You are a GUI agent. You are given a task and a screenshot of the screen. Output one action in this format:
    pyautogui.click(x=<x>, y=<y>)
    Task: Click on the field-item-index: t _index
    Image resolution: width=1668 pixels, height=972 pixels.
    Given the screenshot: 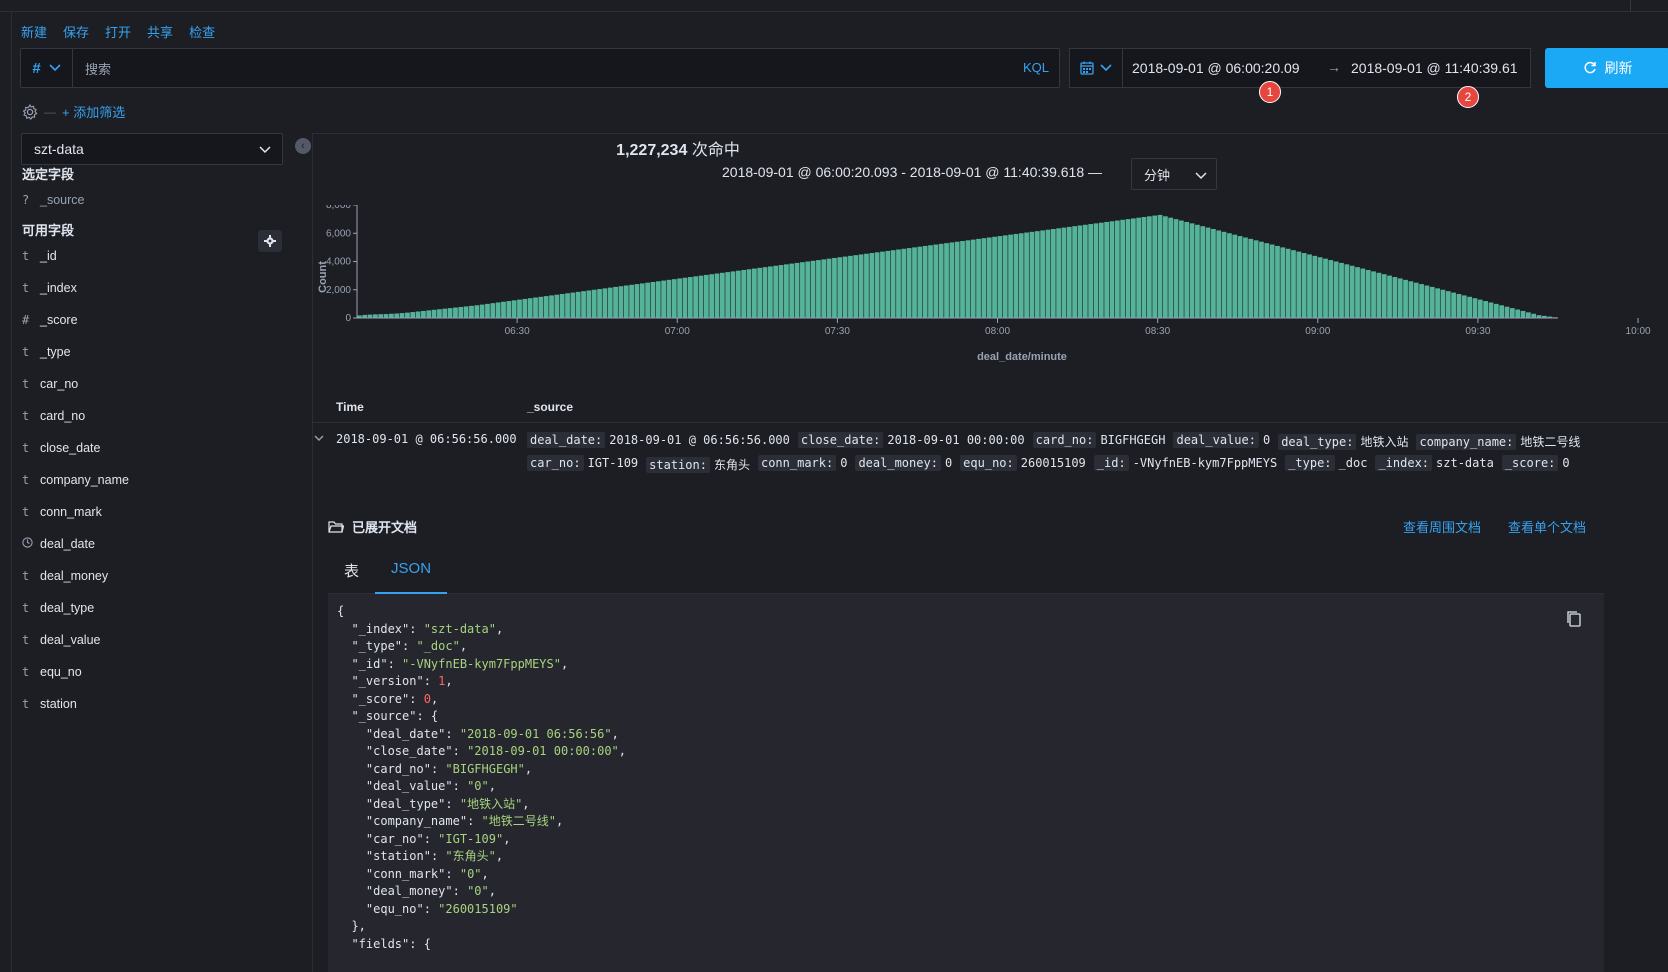 What is the action you would take?
    pyautogui.click(x=49, y=288)
    